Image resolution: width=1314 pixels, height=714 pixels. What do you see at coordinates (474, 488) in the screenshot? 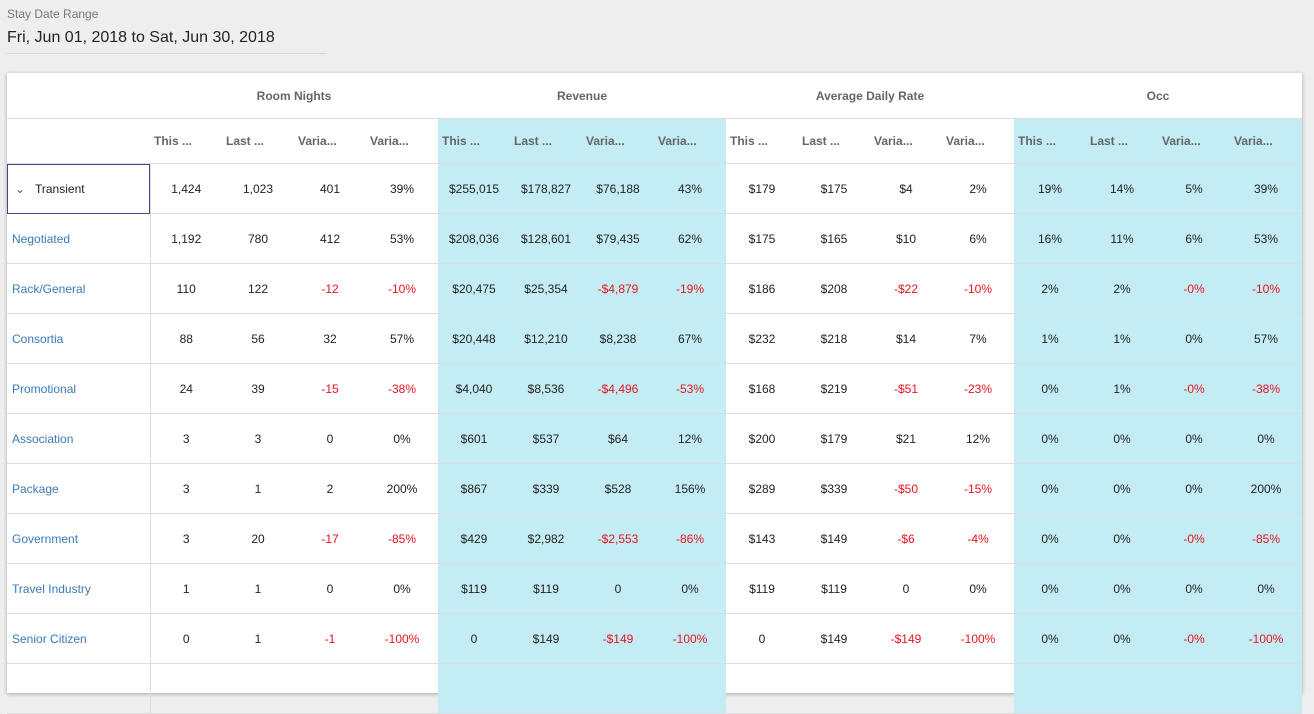
I see `value-cell: $867` at bounding box center [474, 488].